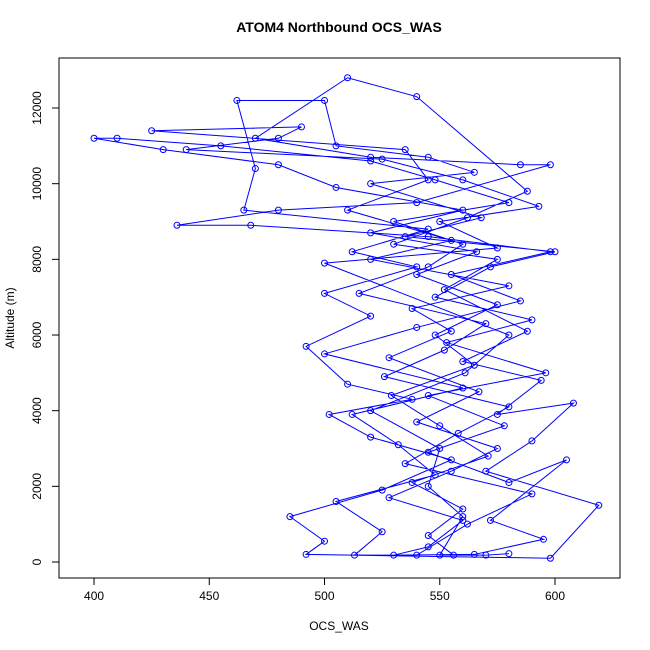 The image size is (650, 650). I want to click on x-tick-label: 600, so click(555, 596).